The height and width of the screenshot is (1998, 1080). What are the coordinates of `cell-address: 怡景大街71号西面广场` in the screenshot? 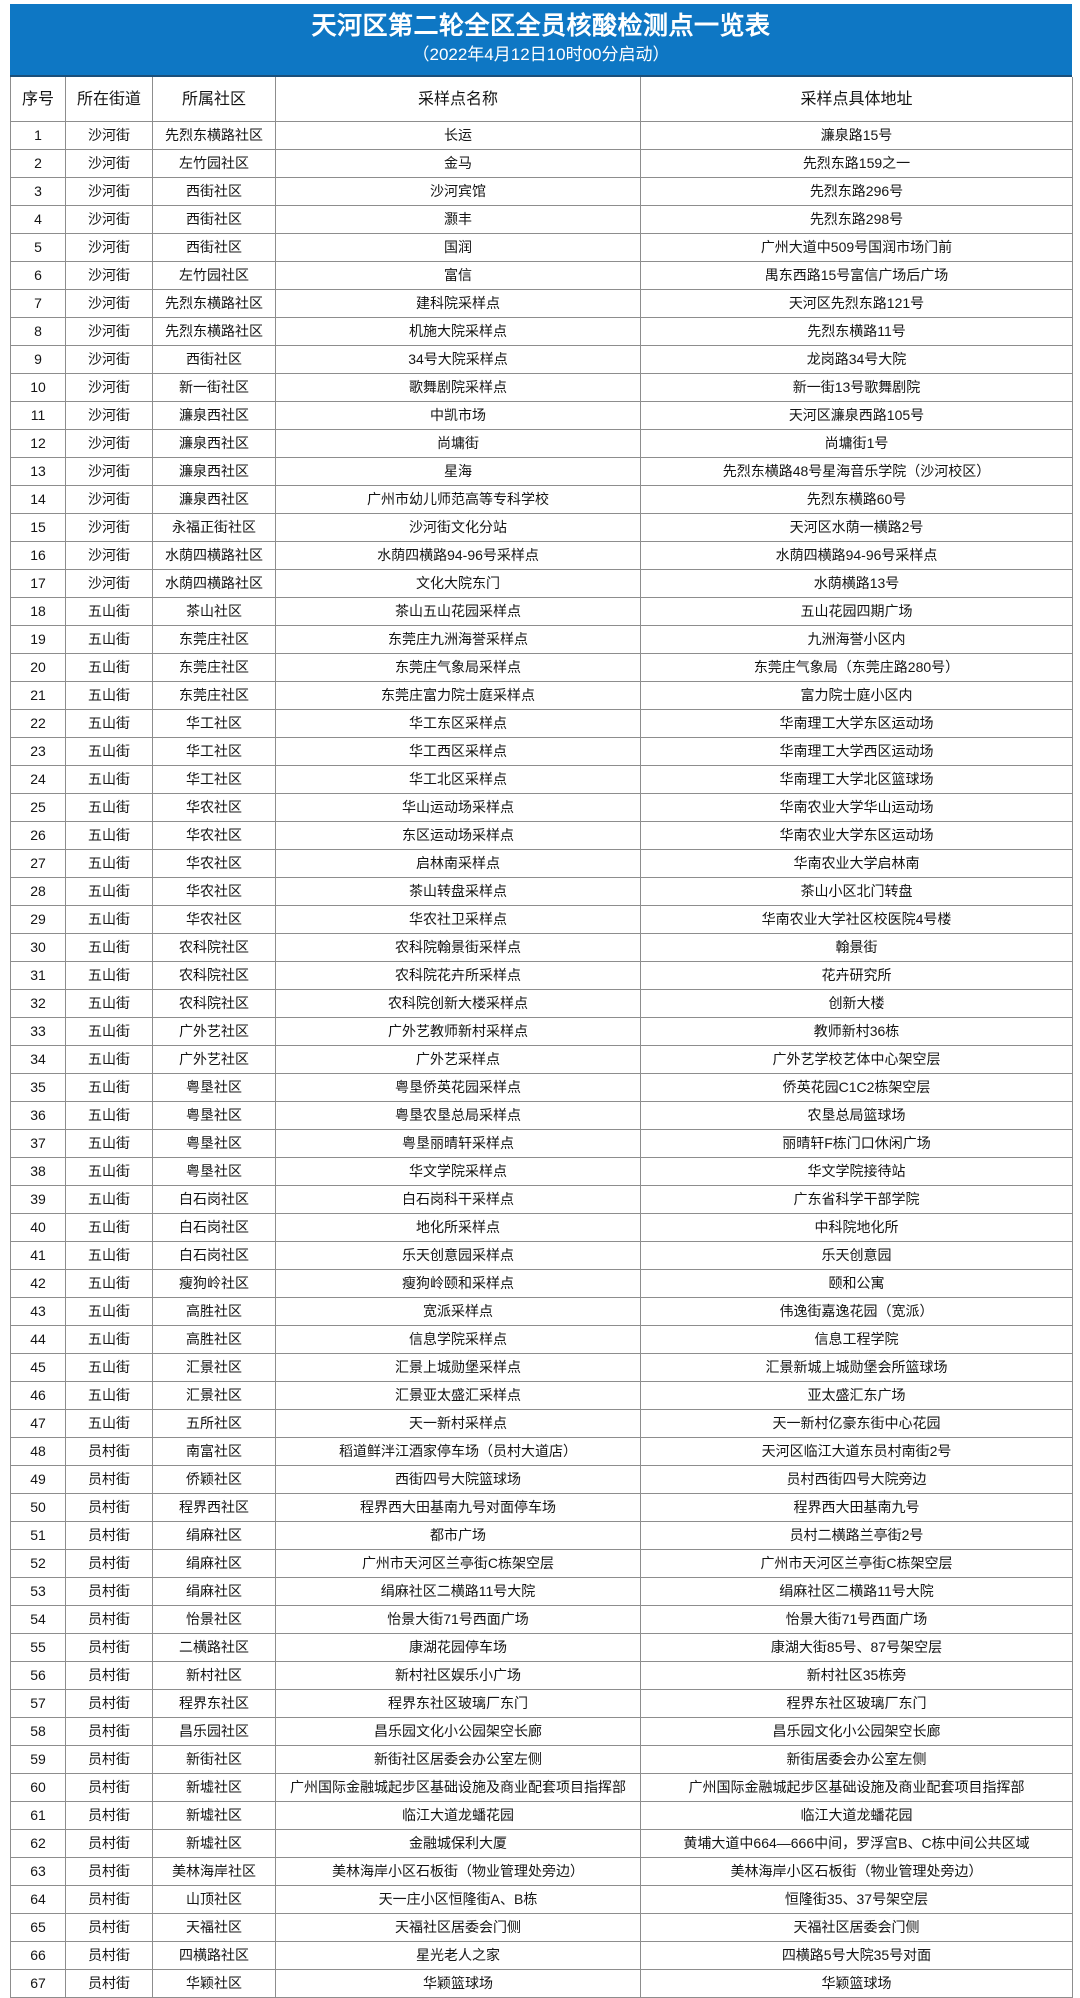 It's located at (856, 1620).